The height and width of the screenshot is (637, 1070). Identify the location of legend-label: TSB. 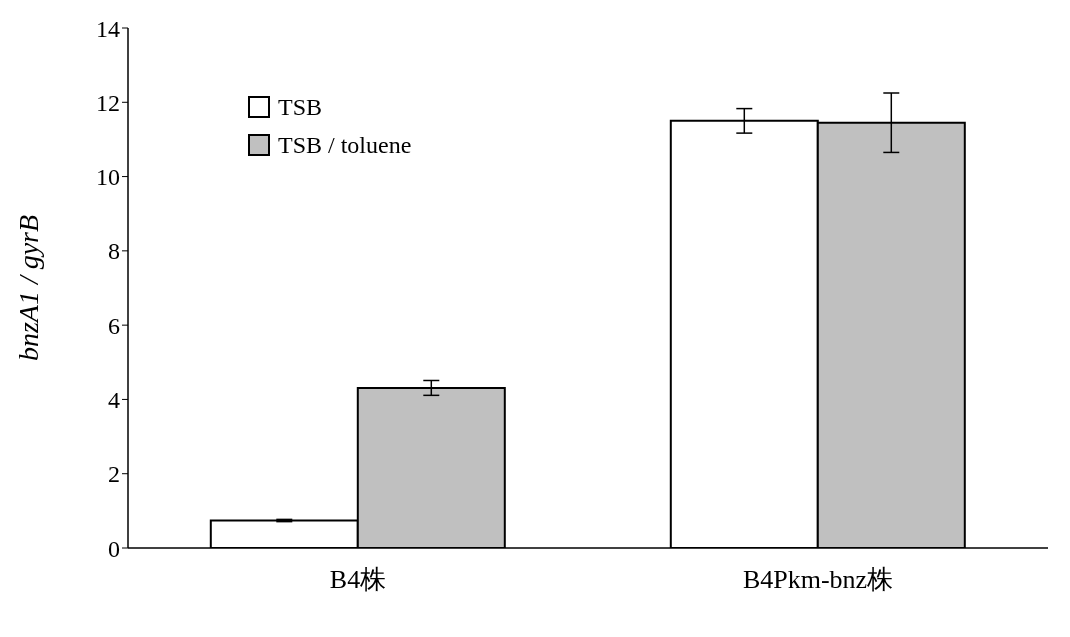
(300, 107).